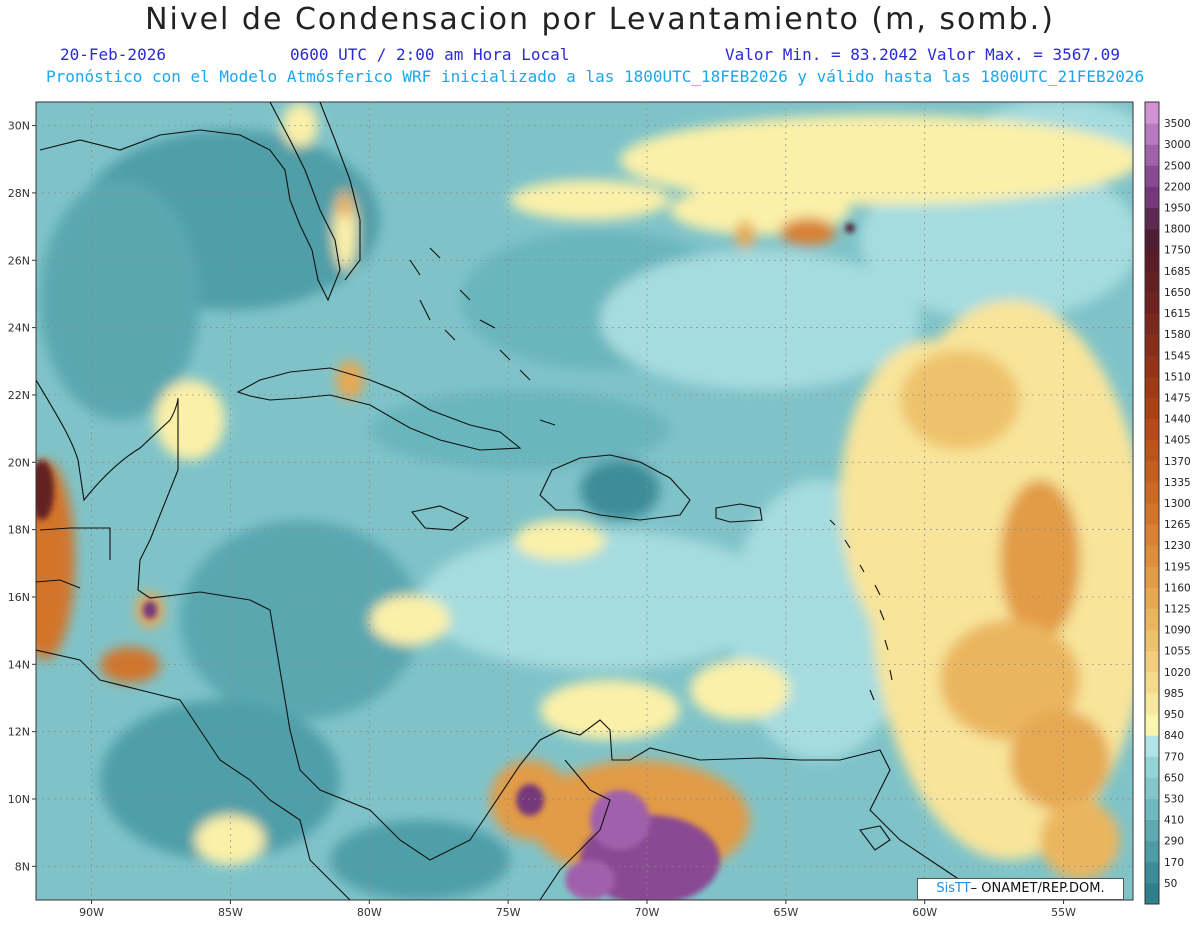  Describe the element at coordinates (1177, 209) in the screenshot. I see `colorbar-label: 1950` at that location.